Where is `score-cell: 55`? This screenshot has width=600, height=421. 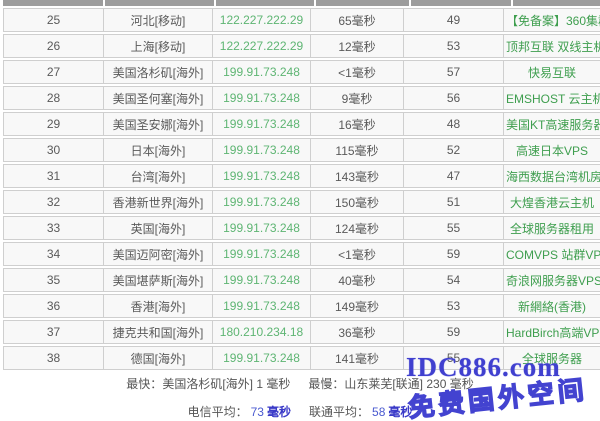 score-cell: 55 is located at coordinates (453, 358).